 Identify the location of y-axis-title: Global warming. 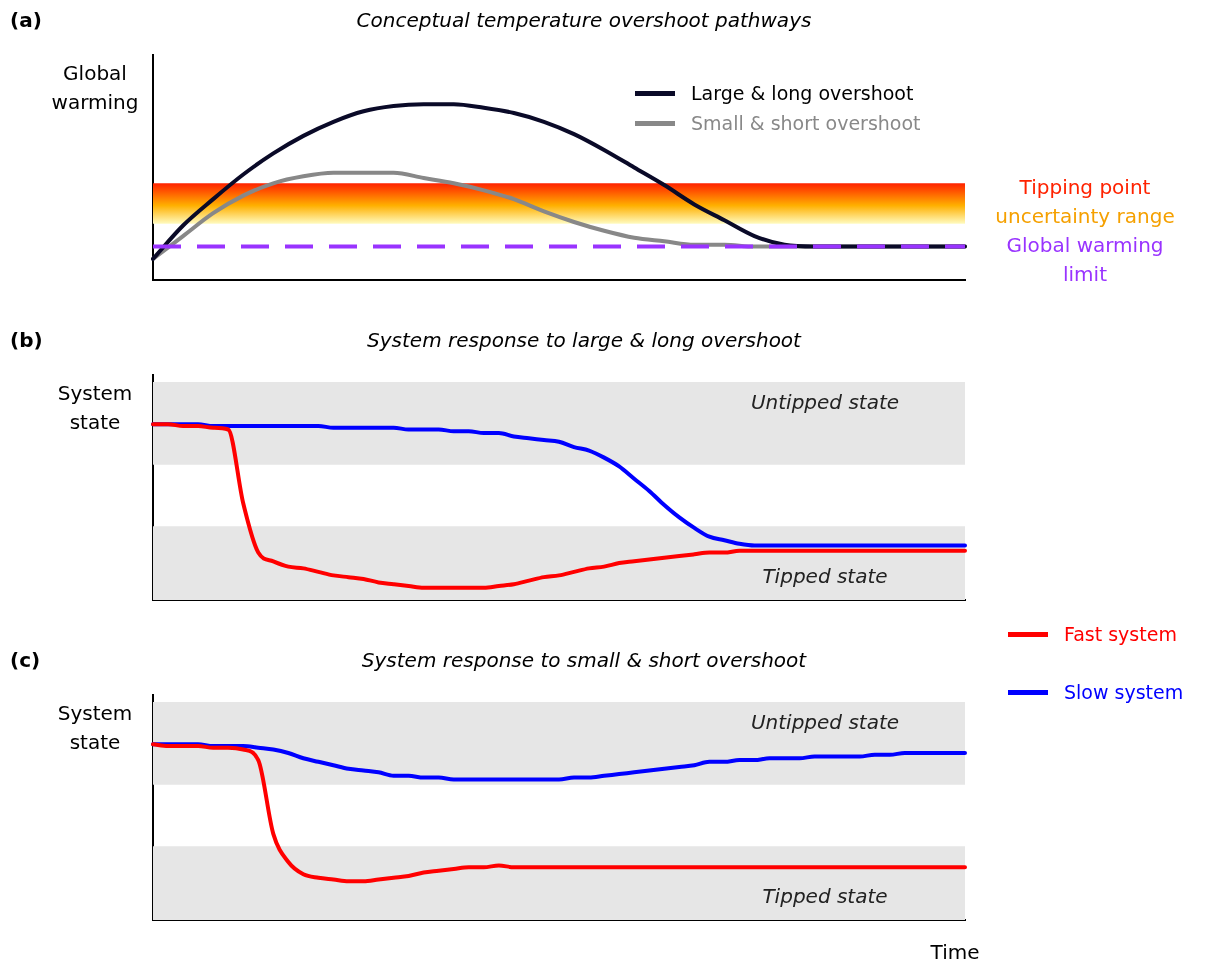
(95, 88).